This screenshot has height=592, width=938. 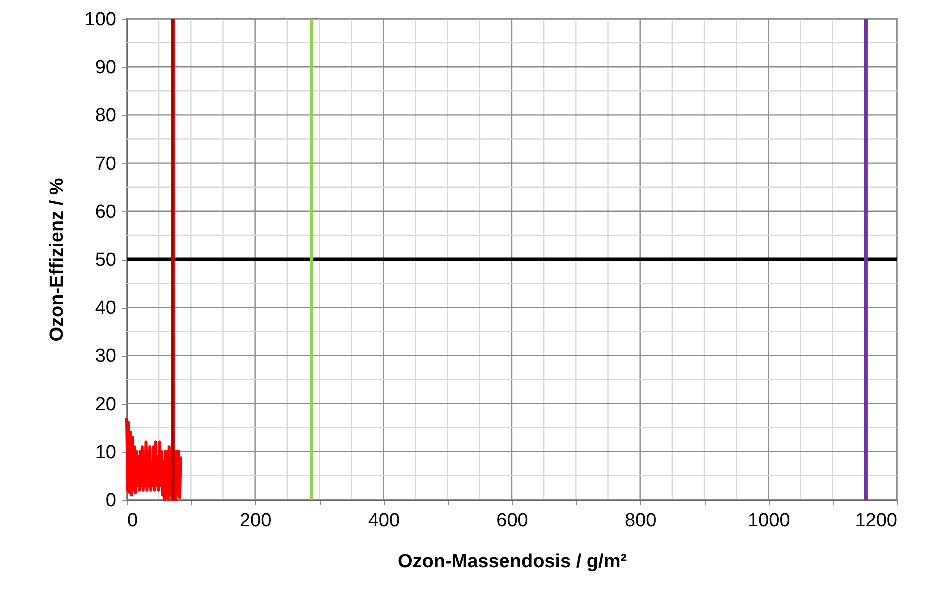 What do you see at coordinates (256, 521) in the screenshot?
I see `x-tick-label: 200` at bounding box center [256, 521].